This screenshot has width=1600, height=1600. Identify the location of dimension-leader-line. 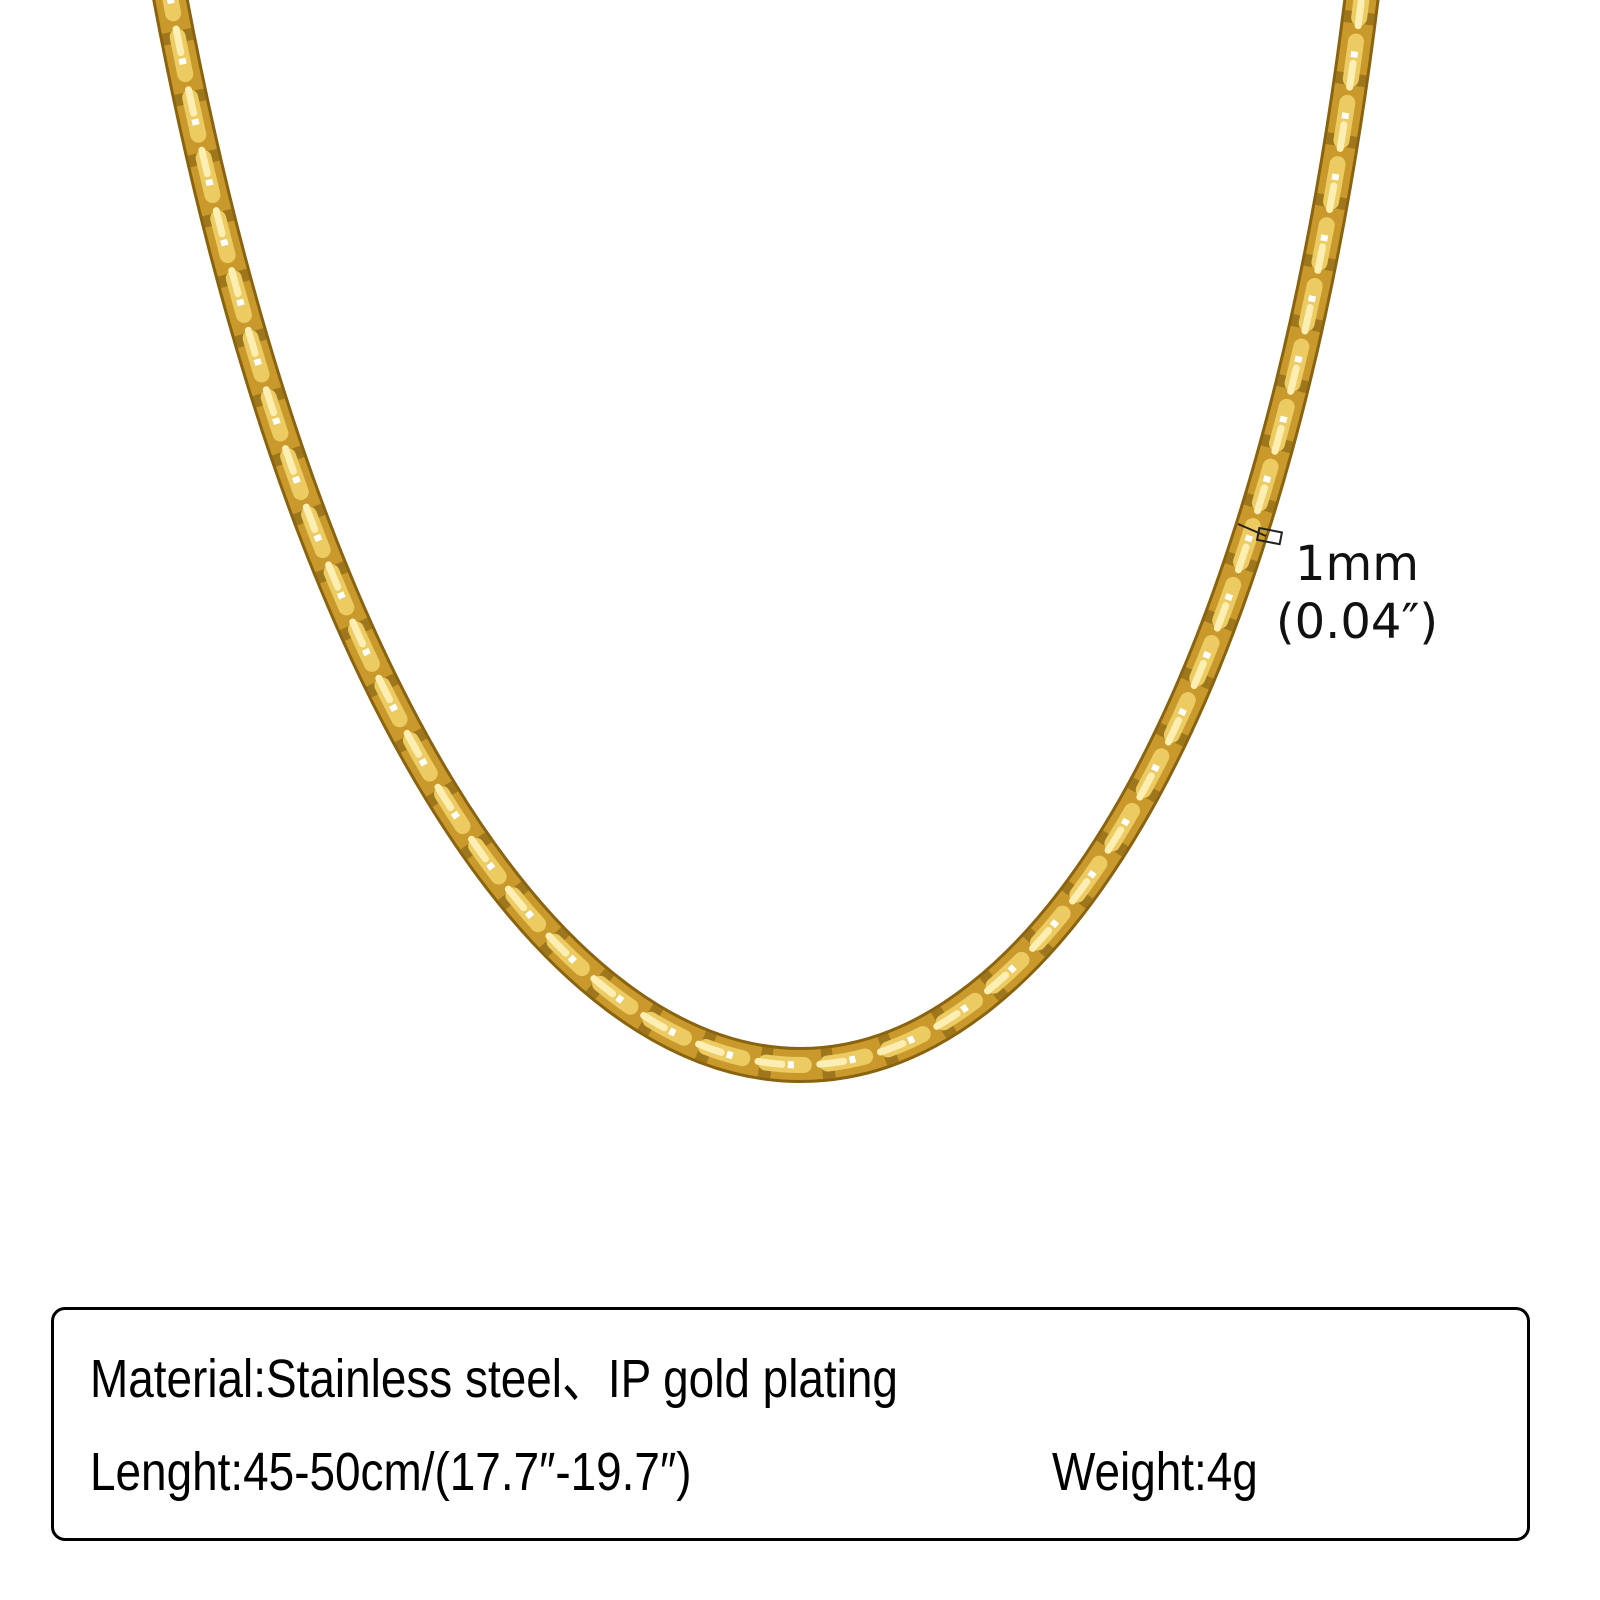
(1252, 530).